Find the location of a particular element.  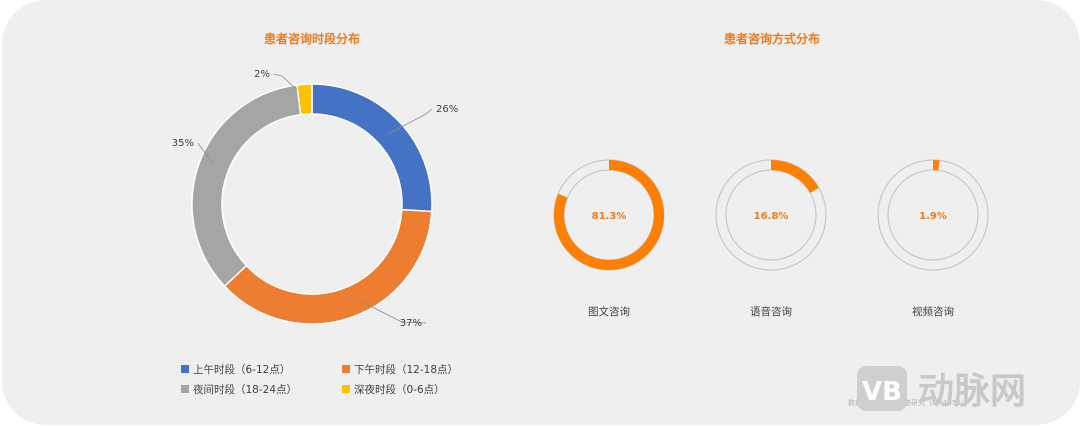

data-label: 37% is located at coordinates (411, 323).